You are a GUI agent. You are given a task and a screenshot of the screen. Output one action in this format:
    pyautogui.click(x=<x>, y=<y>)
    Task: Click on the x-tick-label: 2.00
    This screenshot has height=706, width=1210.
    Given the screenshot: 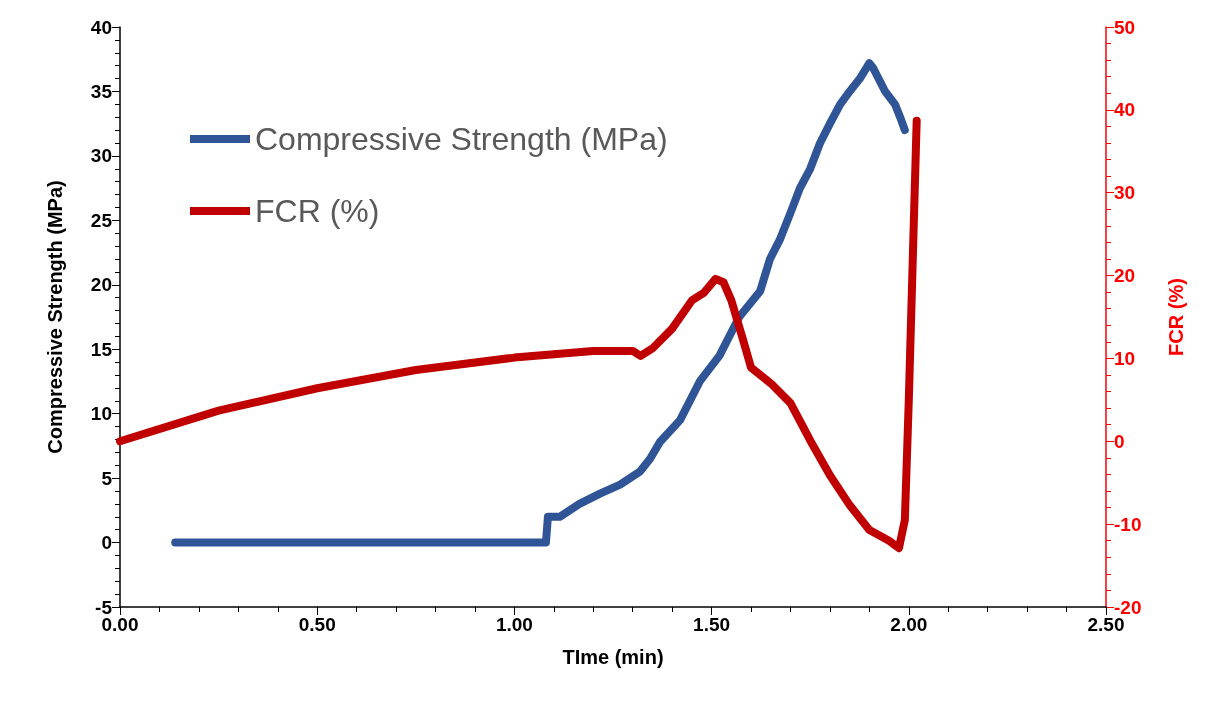 What is the action you would take?
    pyautogui.click(x=909, y=624)
    